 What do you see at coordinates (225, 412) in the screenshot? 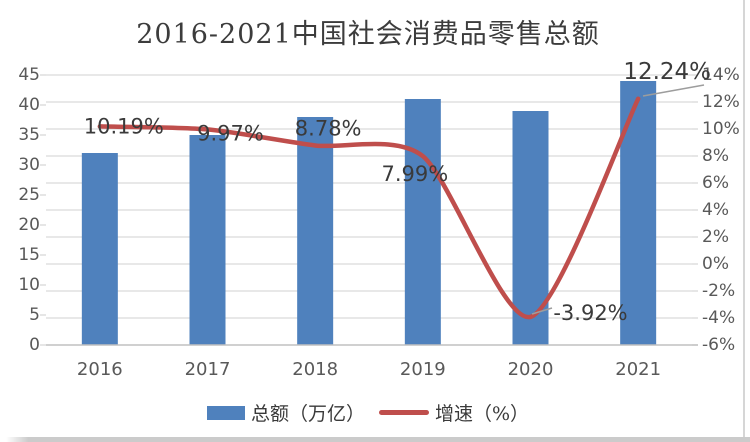
I see `legend-bar-swatch-icon` at bounding box center [225, 412].